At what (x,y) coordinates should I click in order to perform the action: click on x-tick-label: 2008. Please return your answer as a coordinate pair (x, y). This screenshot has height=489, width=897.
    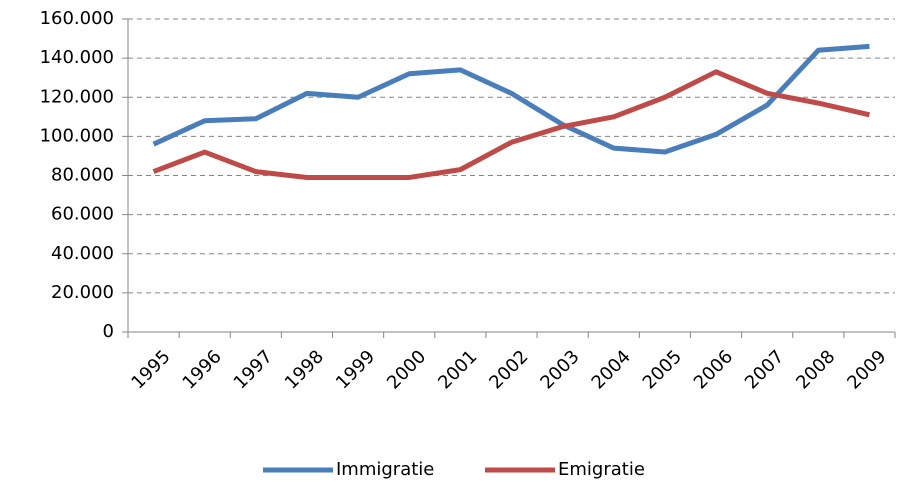
    Looking at the image, I should click on (815, 369).